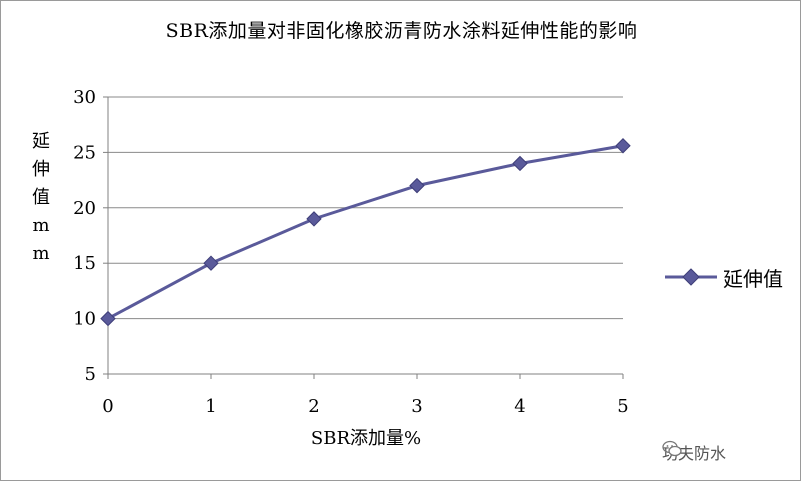 Image resolution: width=803 pixels, height=483 pixels. I want to click on y-tick-label-0: 5, so click(90, 374).